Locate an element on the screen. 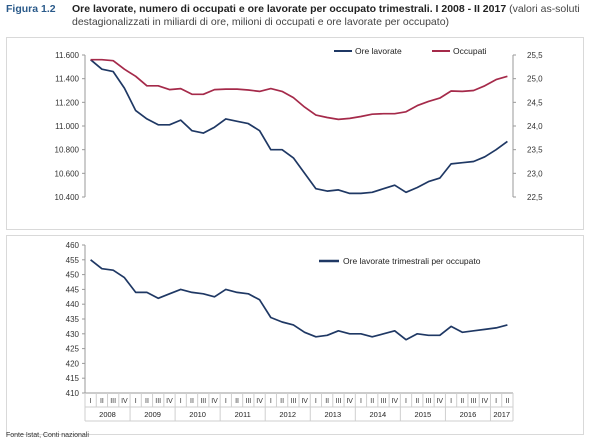  y-tick-label: 445 is located at coordinates (73, 289).